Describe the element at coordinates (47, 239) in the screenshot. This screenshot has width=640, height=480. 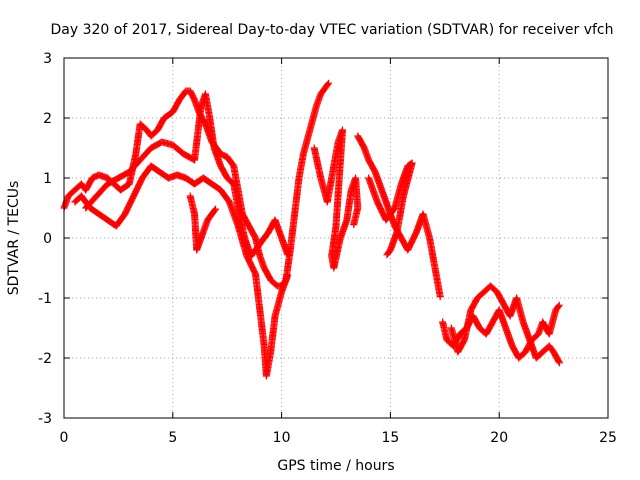
I see `y-tick-label: 0` at that location.